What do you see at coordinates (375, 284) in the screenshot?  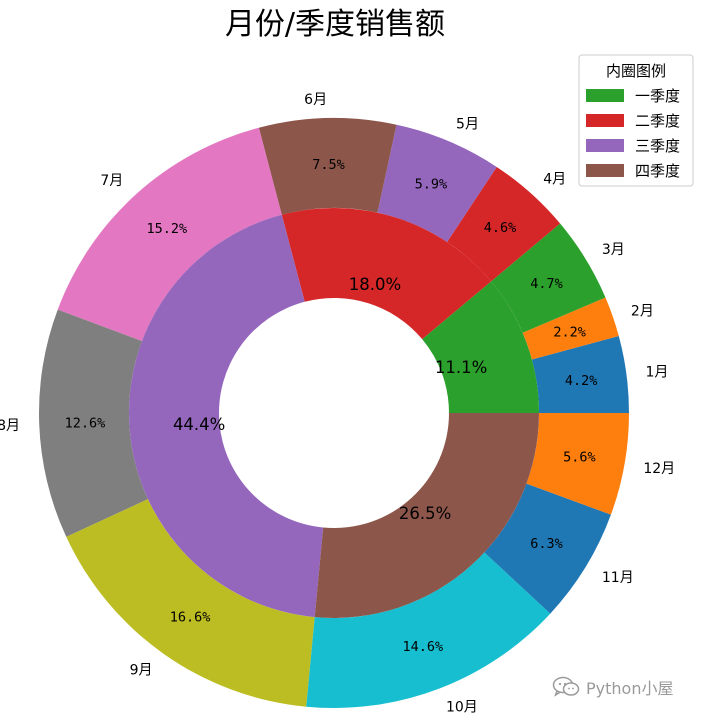 I see `quarter-percent-label: 18.0%` at bounding box center [375, 284].